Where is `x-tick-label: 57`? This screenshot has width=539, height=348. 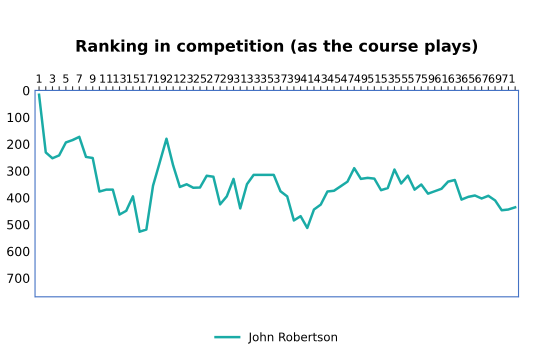 x-tick-label: 57 is located at coordinates (414, 78).